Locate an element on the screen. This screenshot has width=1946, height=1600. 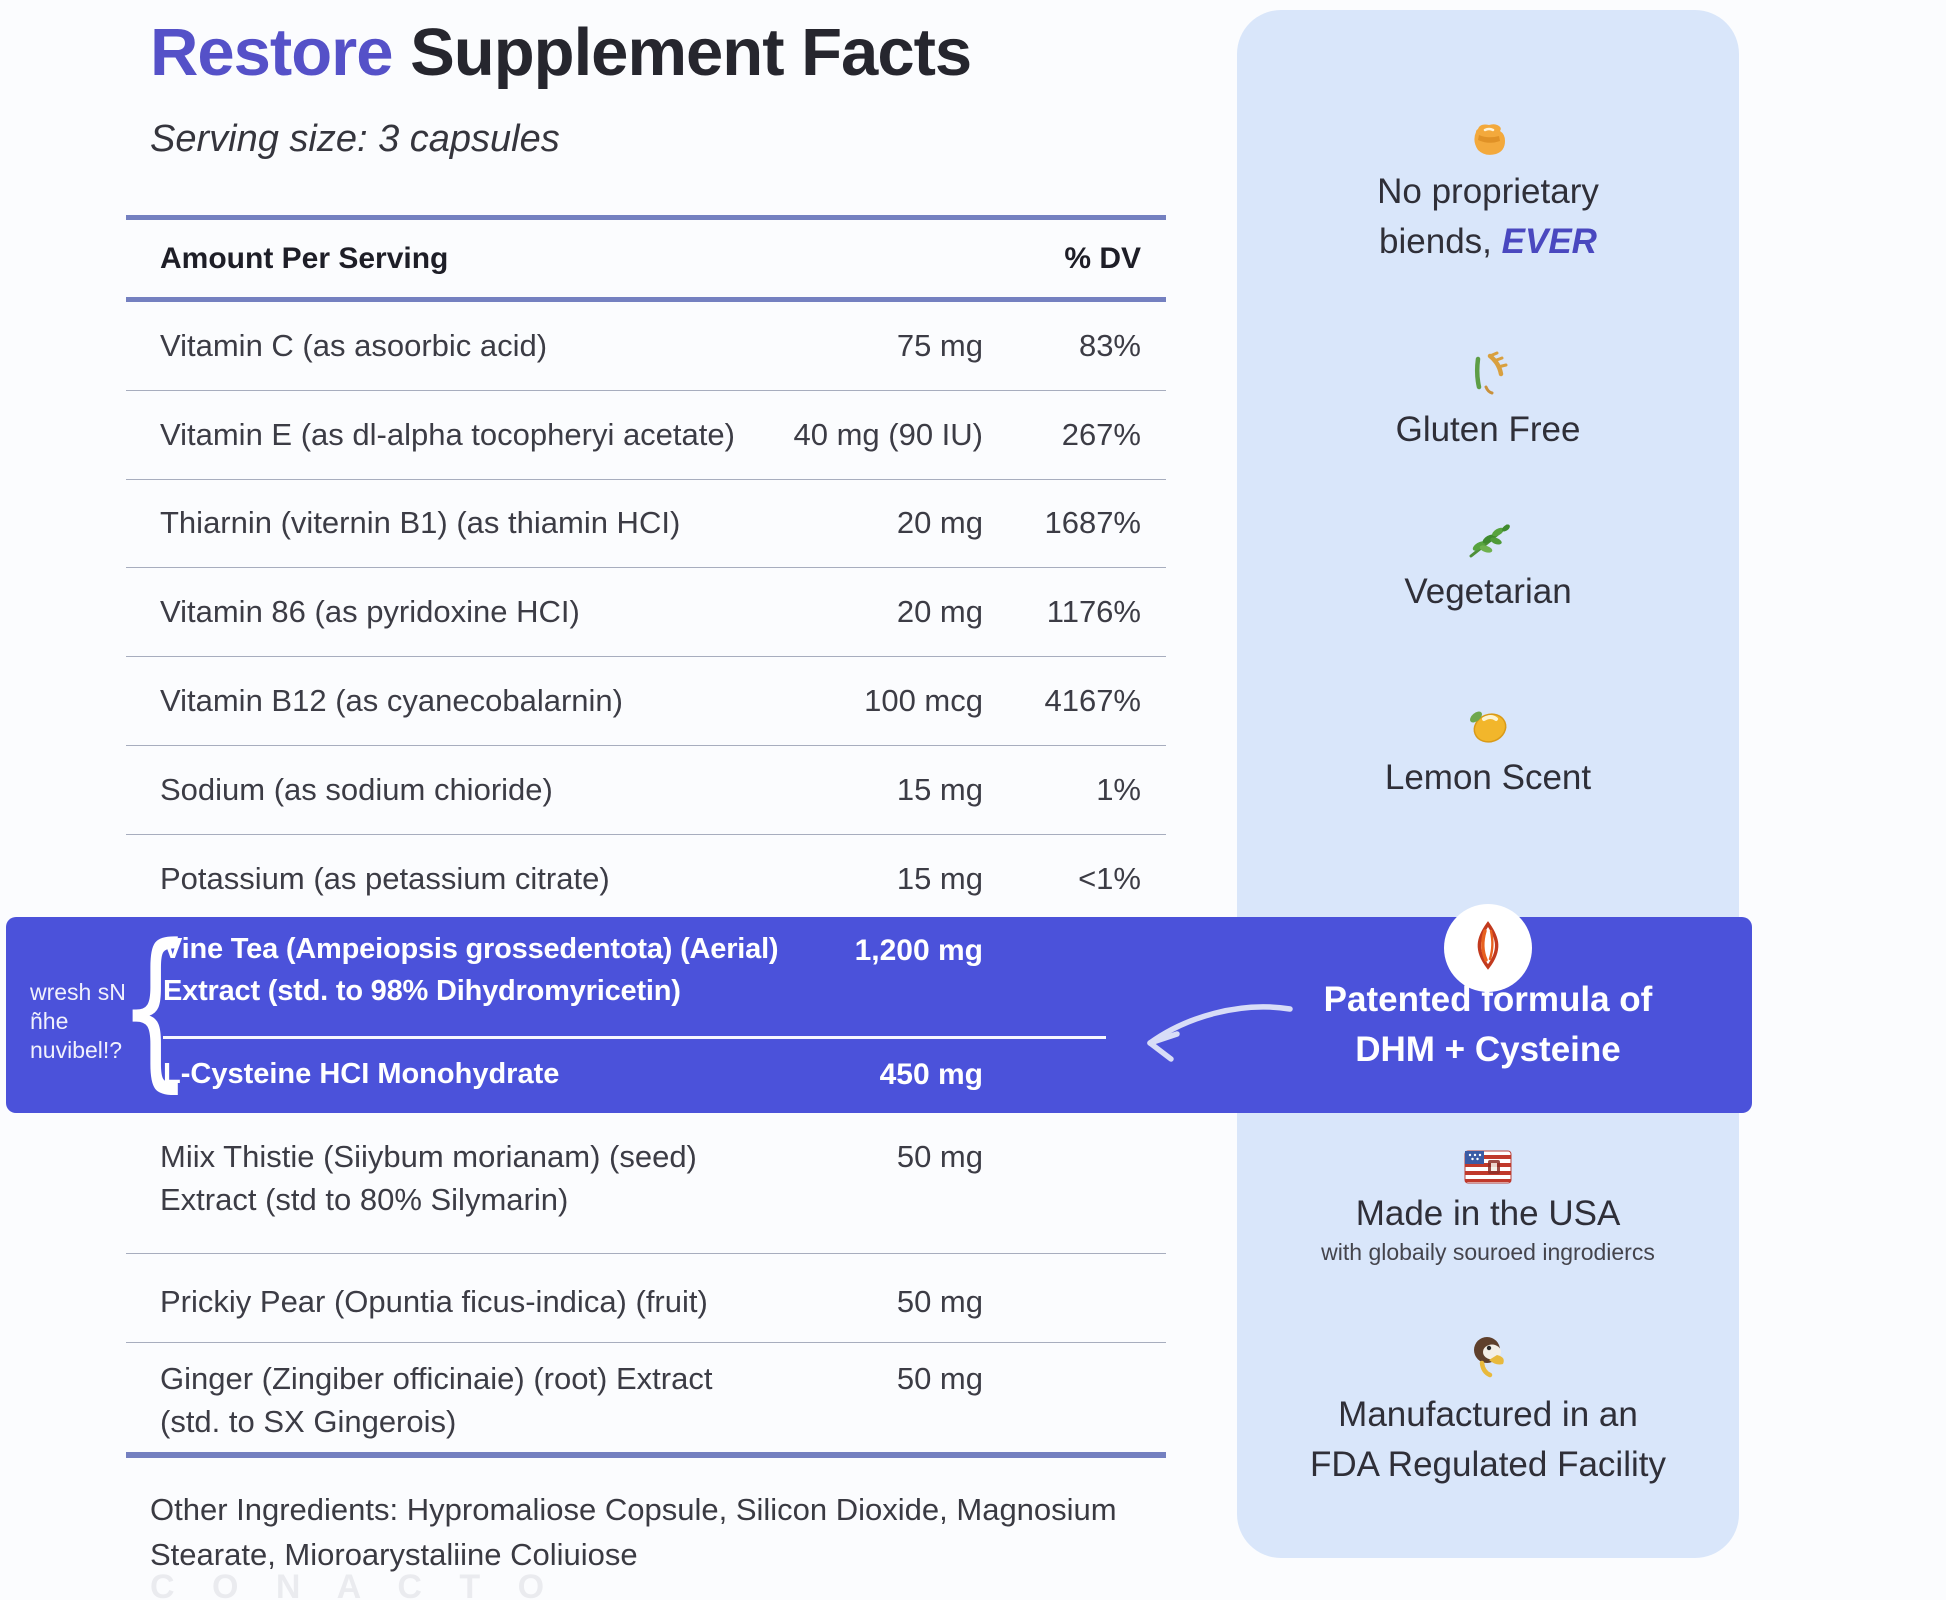
ingredient-name: Vitamin C (as asoorbic acid) is located at coordinates (354, 345).